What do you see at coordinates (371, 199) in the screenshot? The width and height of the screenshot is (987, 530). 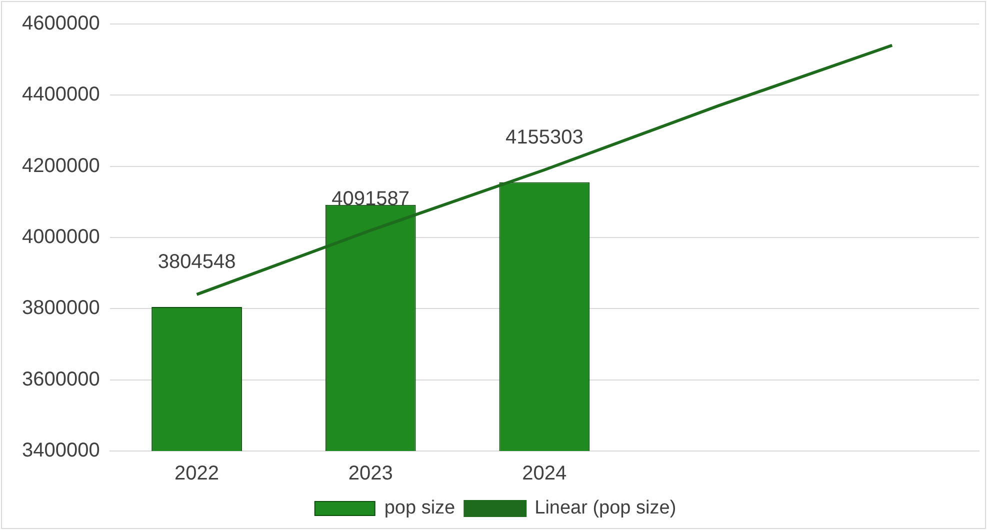 I see `data-label: 4091587` at bounding box center [371, 199].